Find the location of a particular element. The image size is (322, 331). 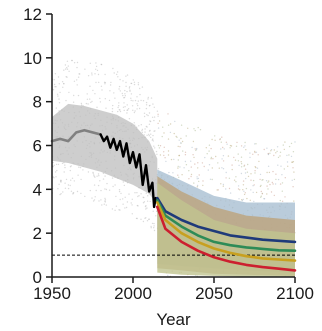

y-ticks: 0 2 4 6 8 10 12 is located at coordinates (37, 146).